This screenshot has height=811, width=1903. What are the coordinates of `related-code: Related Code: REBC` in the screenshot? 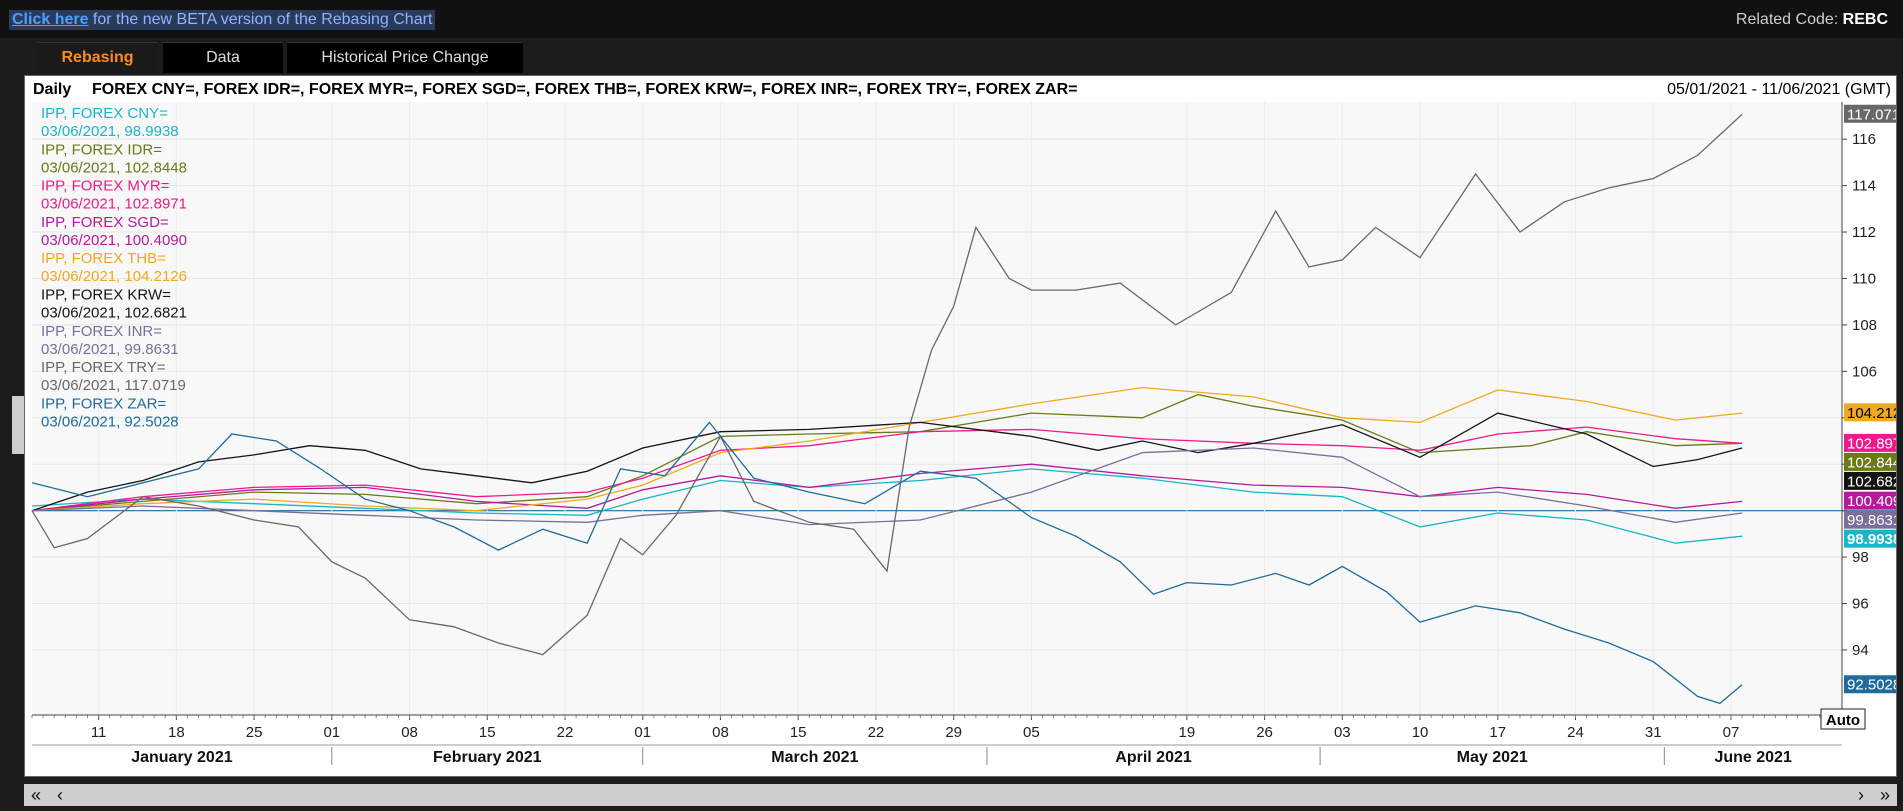 It's located at (1812, 20).